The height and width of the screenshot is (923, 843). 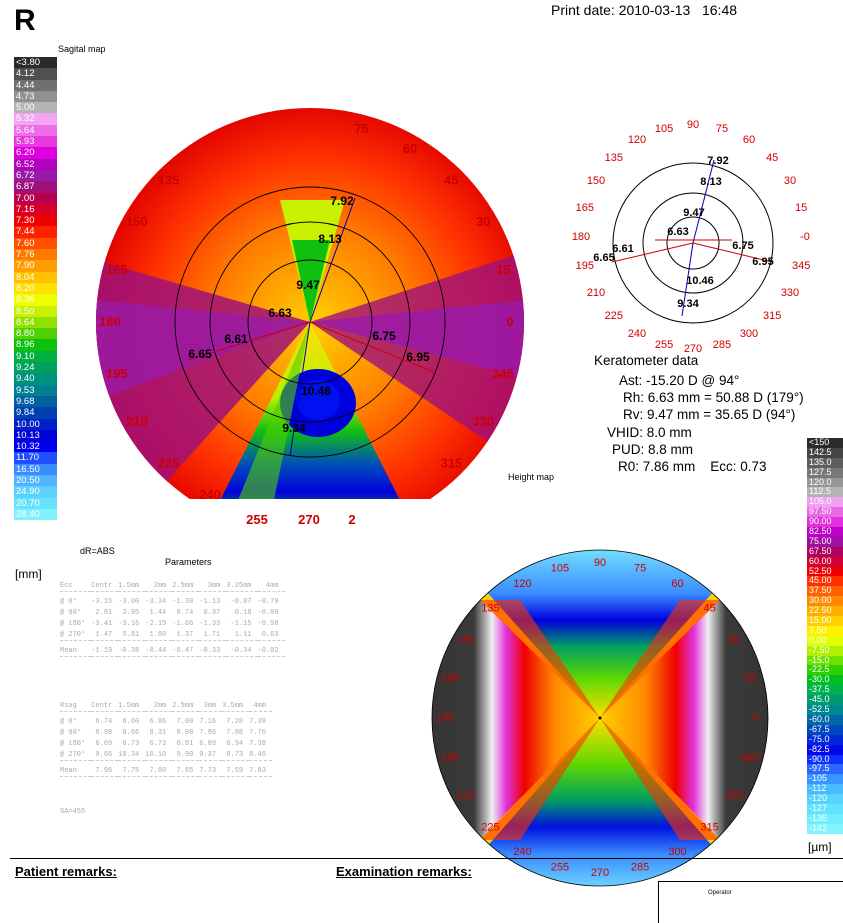 What do you see at coordinates (235, 743) in the screenshot?
I see `table-cell: 6.94` at bounding box center [235, 743].